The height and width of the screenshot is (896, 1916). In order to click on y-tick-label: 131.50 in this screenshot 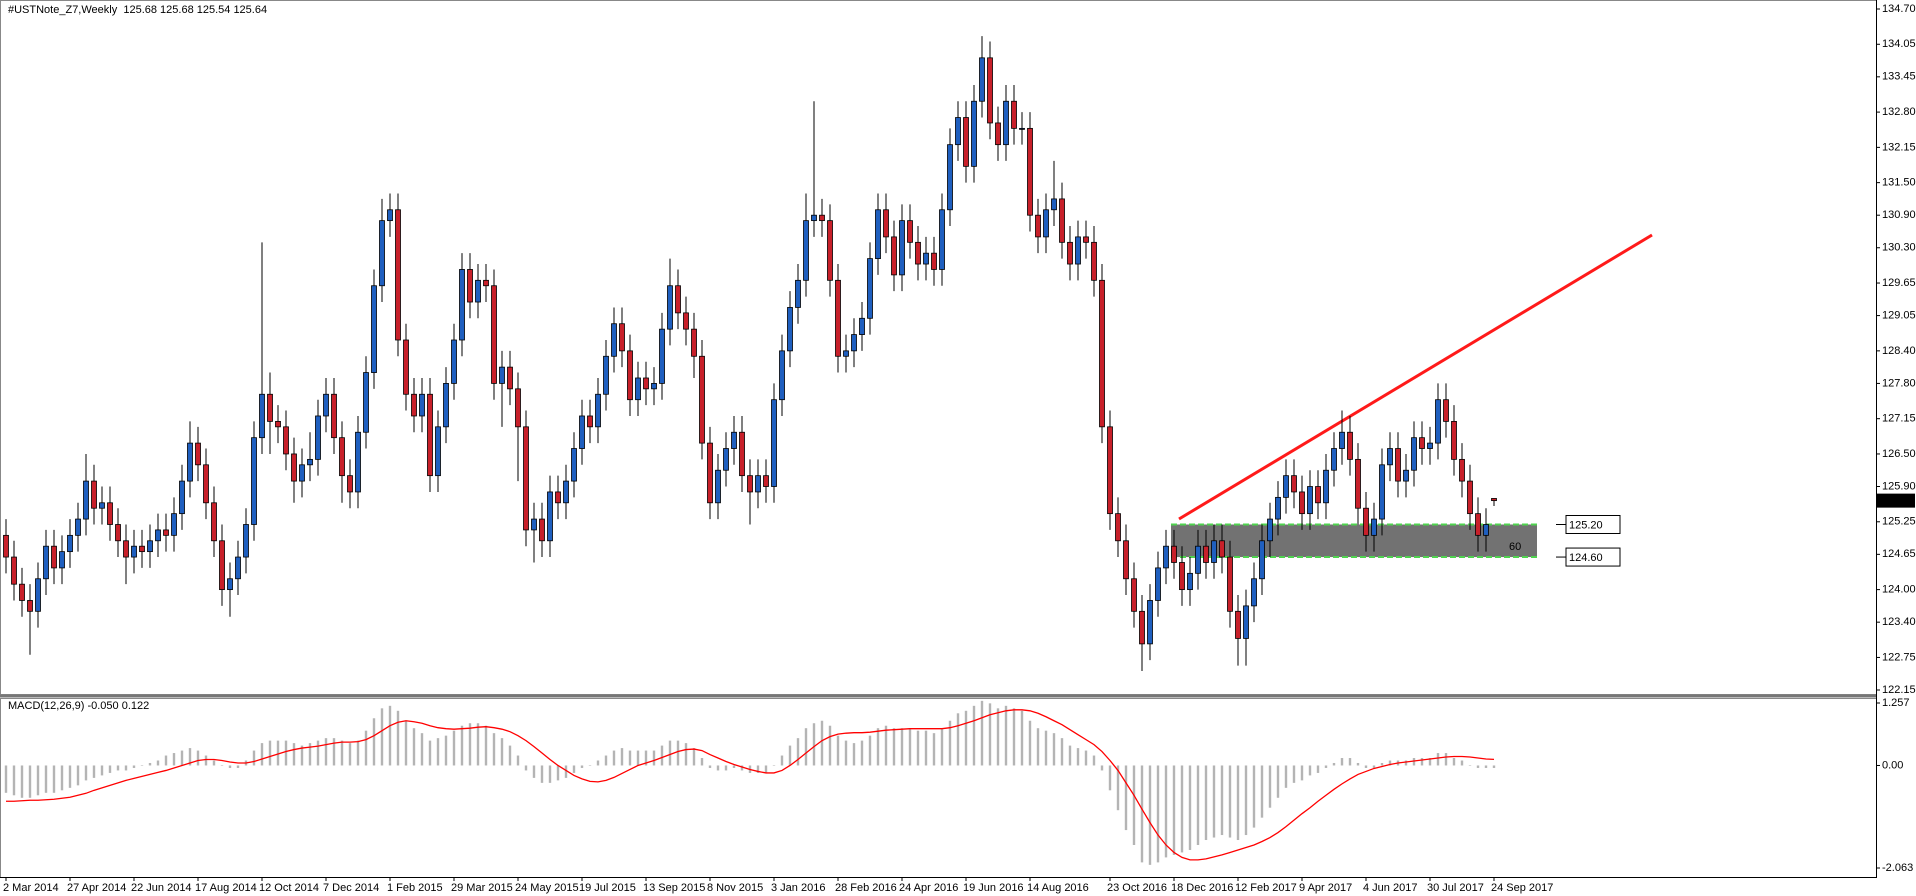, I will do `click(1899, 183)`.